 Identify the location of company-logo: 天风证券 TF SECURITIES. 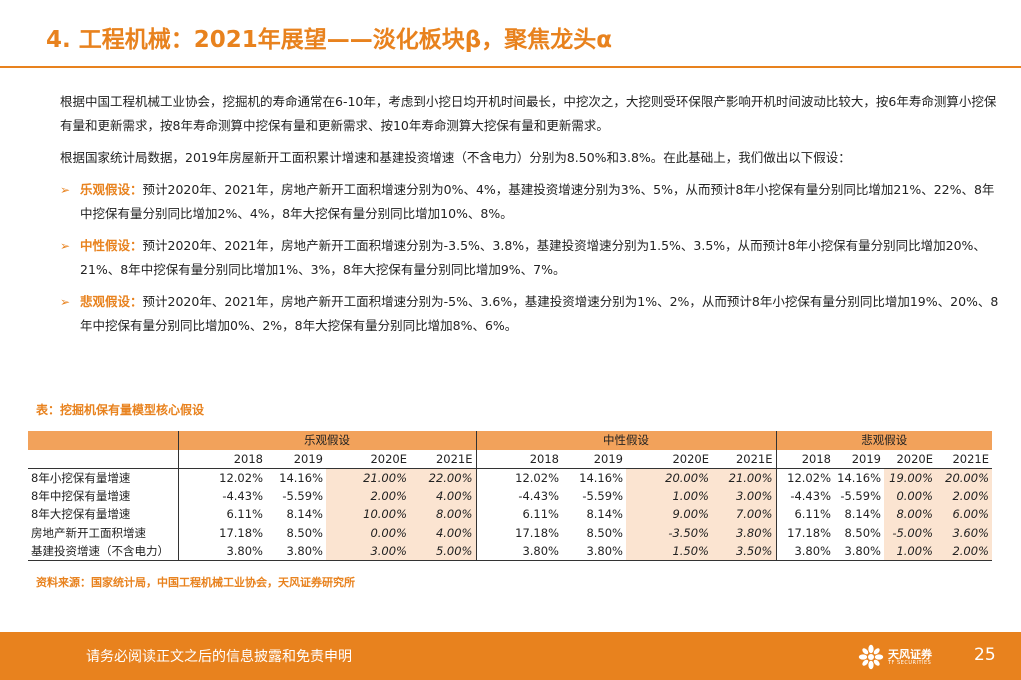
(903, 657).